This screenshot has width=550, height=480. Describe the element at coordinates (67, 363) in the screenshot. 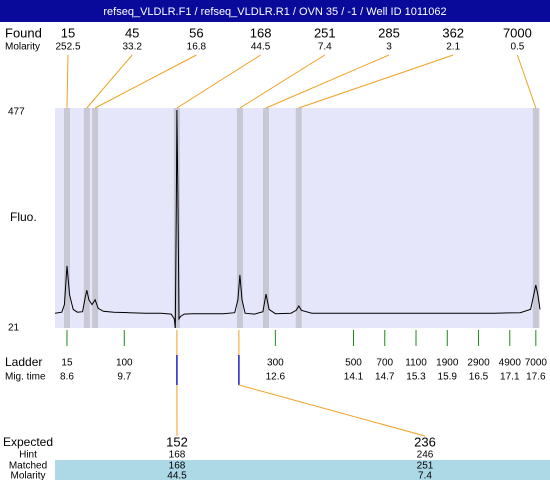

I see `ladder-value: 15` at that location.